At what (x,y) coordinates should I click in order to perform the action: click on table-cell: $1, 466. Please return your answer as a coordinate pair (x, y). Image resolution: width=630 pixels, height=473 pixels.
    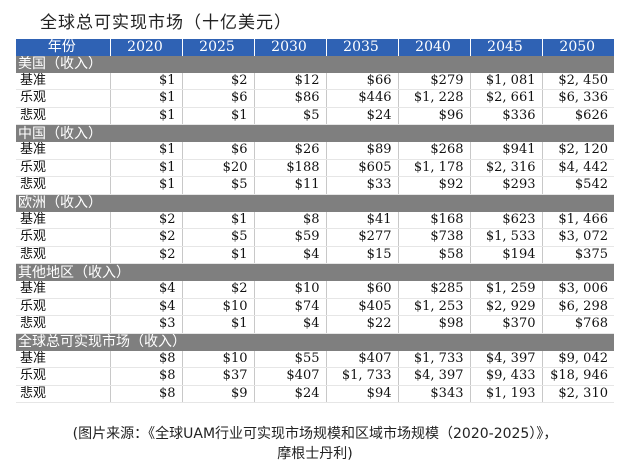
    Looking at the image, I should click on (578, 220).